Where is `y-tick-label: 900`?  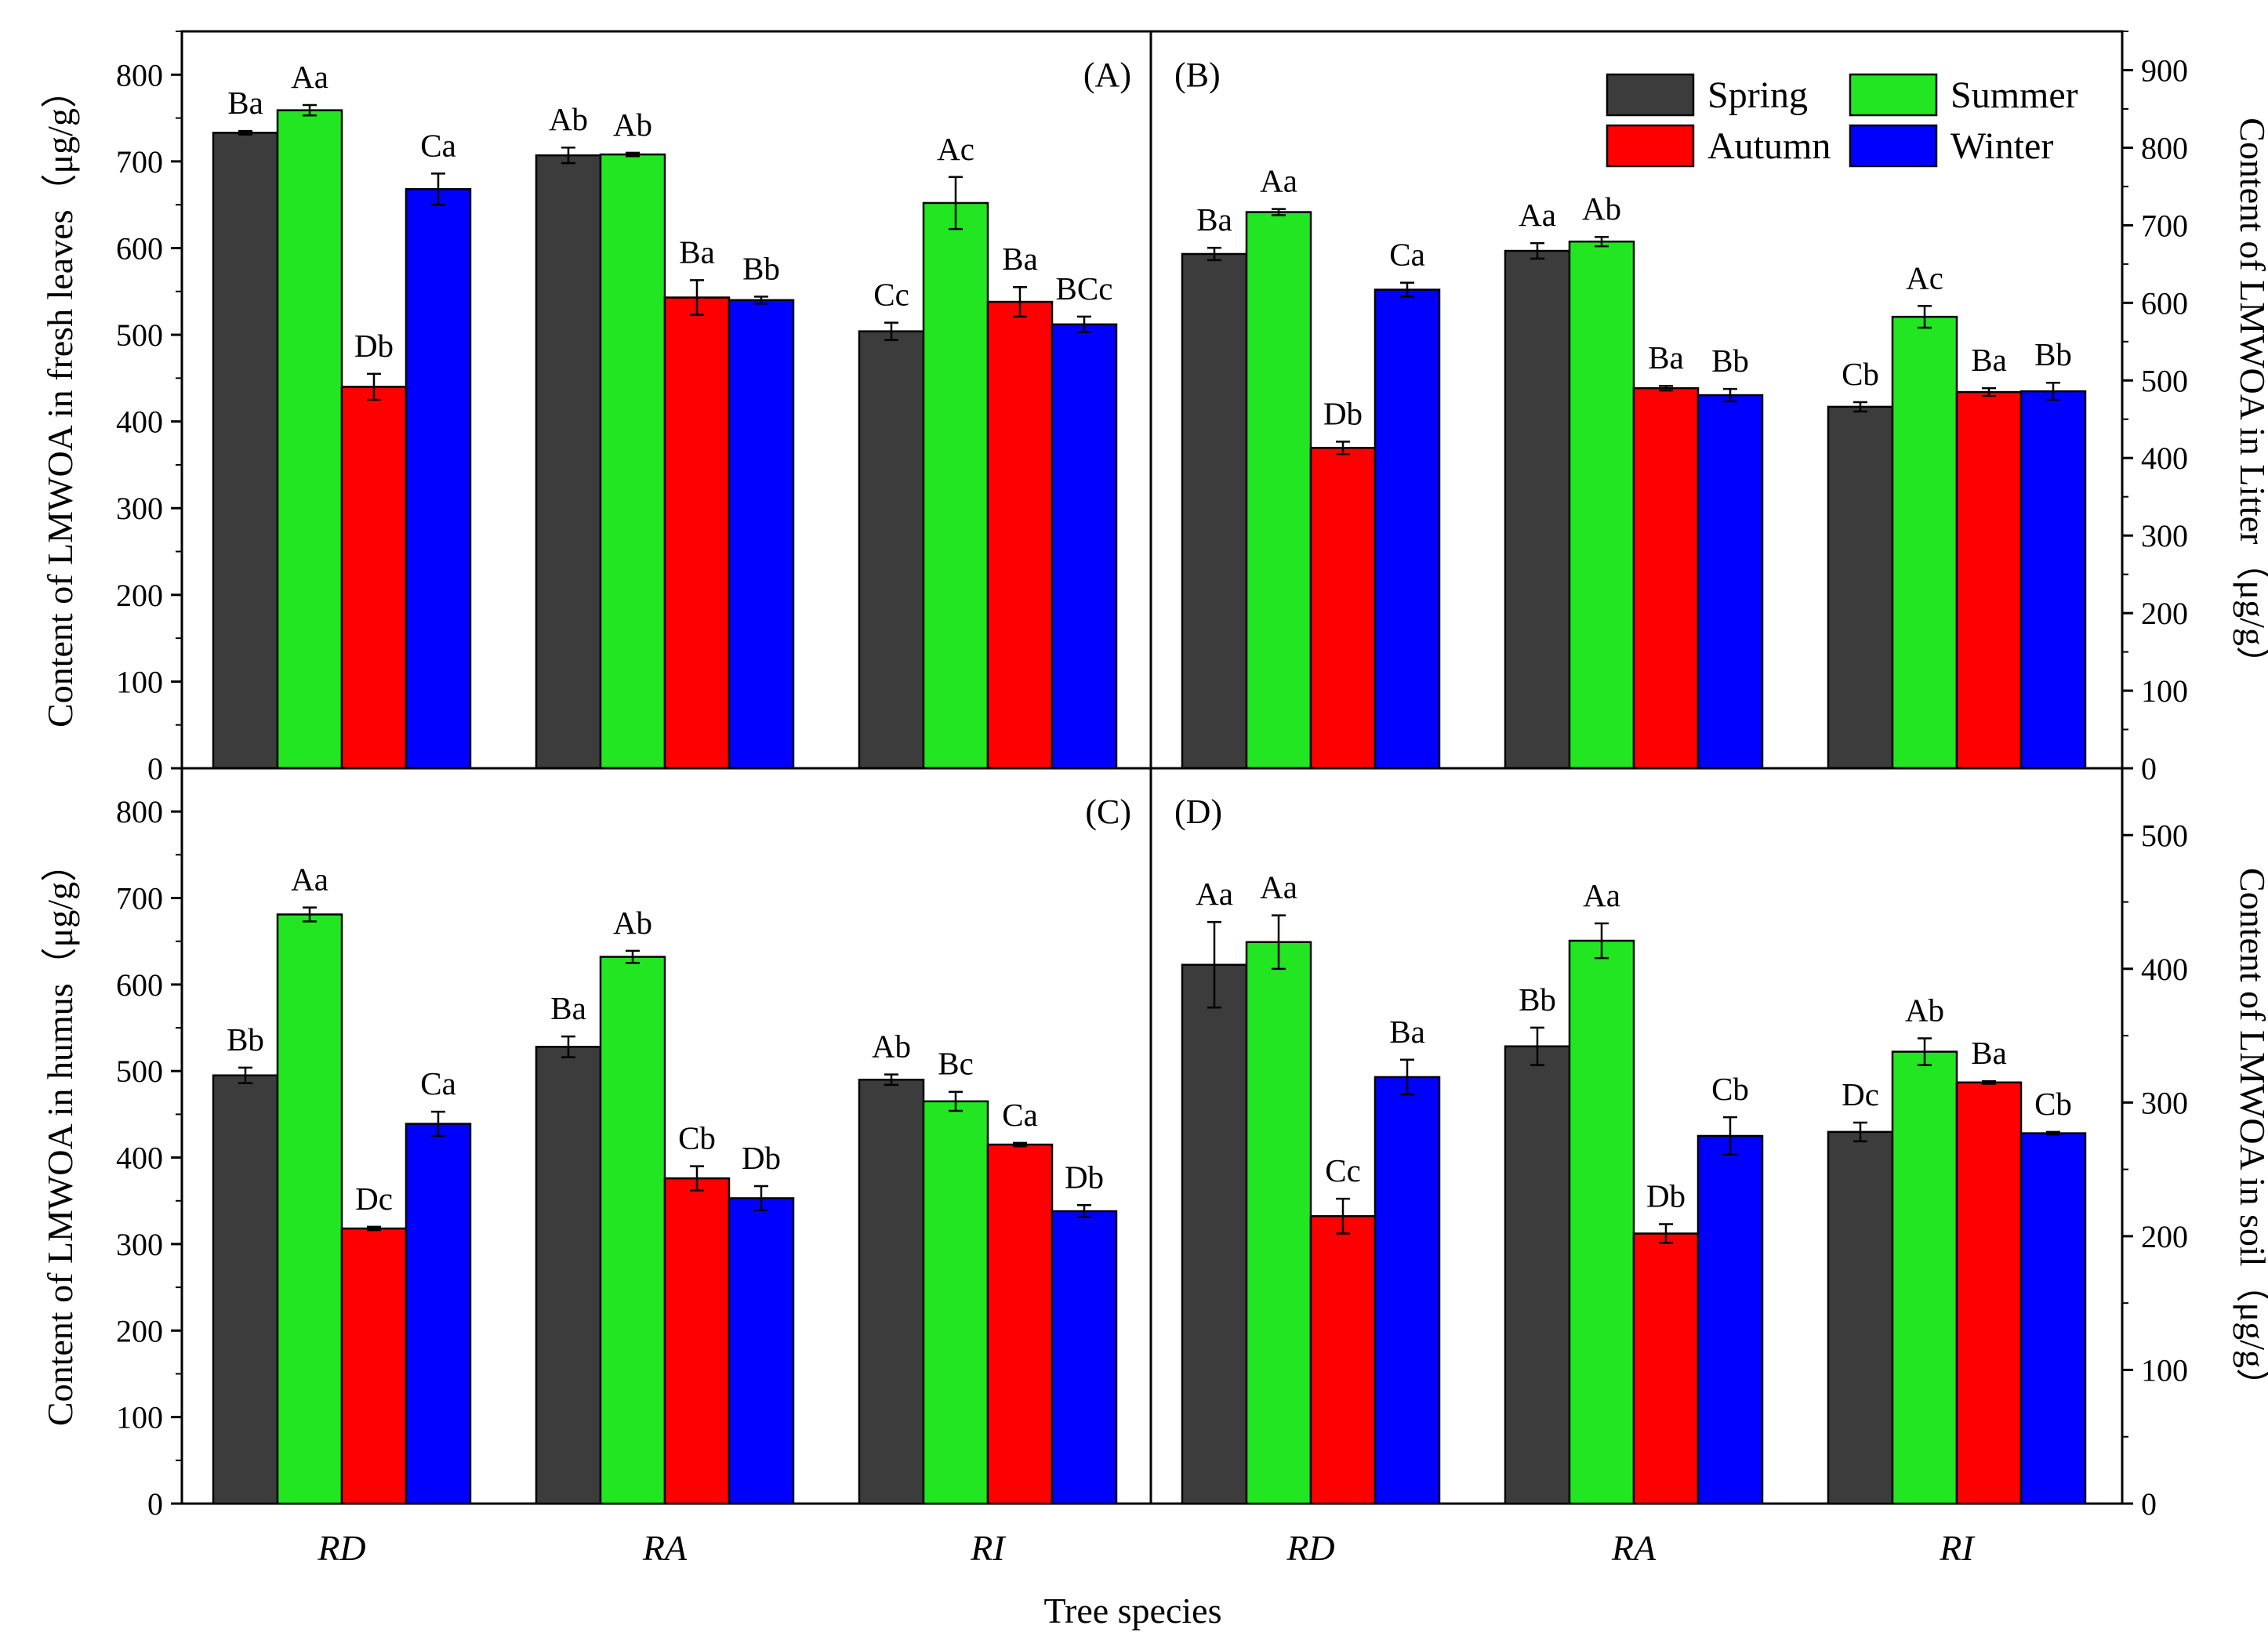
y-tick-label: 900 is located at coordinates (2164, 71).